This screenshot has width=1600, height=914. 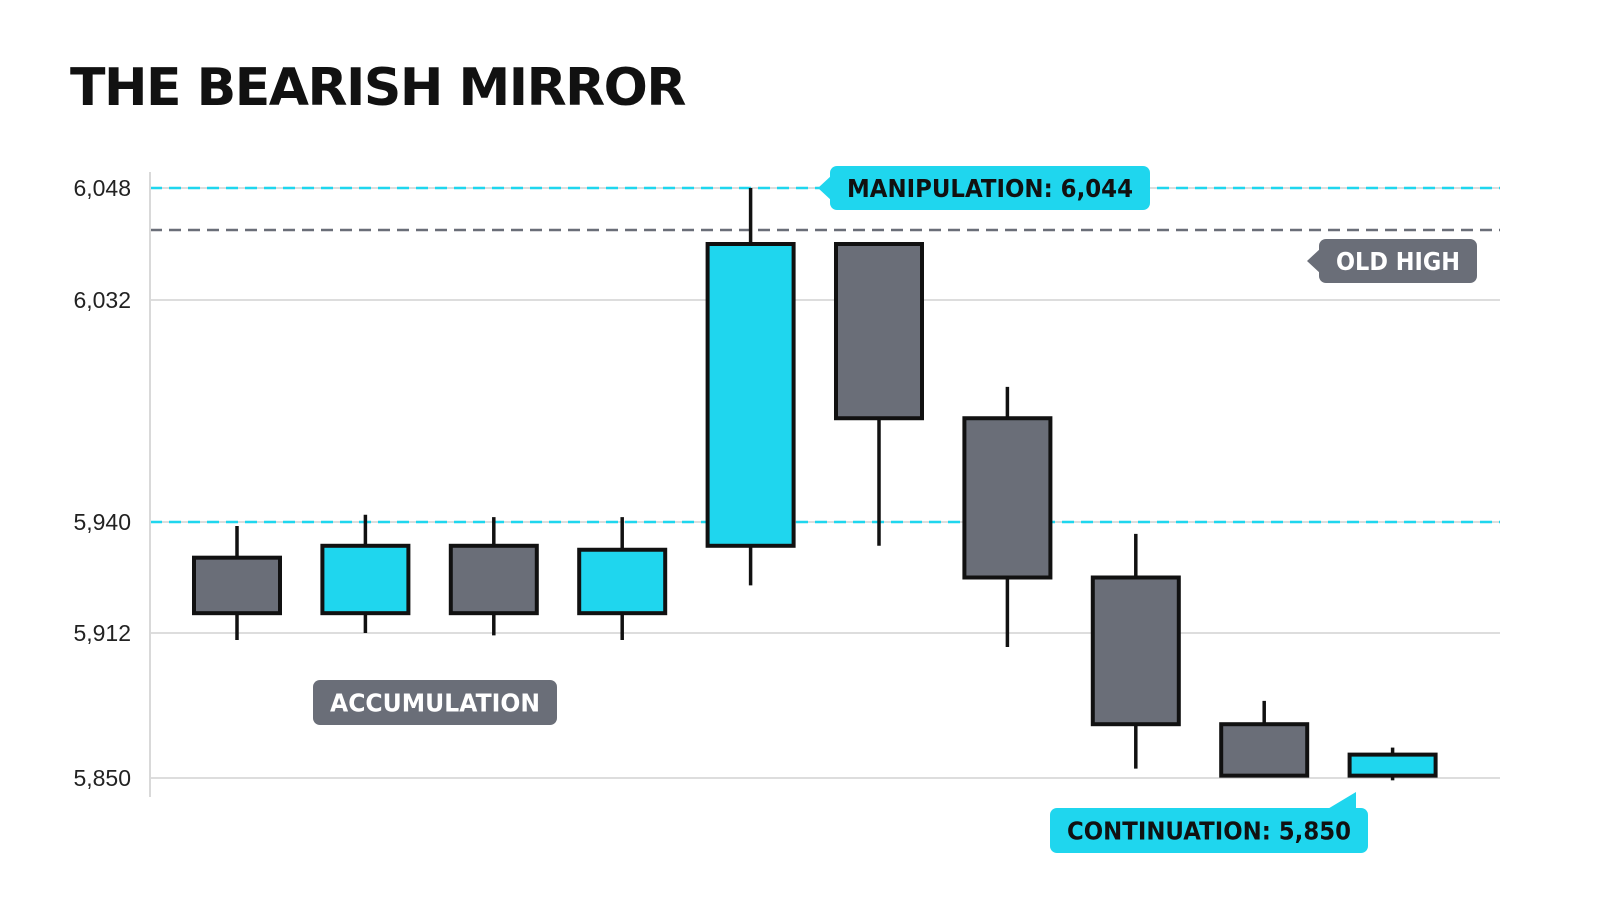 I want to click on annotation-label: CONTINUATION: 5,850, so click(x=1209, y=822).